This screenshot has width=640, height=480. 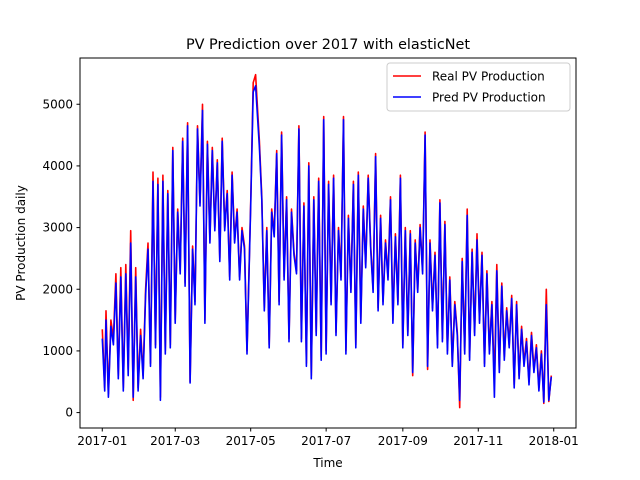 I want to click on x-tick-label: 2018-01, so click(x=554, y=441).